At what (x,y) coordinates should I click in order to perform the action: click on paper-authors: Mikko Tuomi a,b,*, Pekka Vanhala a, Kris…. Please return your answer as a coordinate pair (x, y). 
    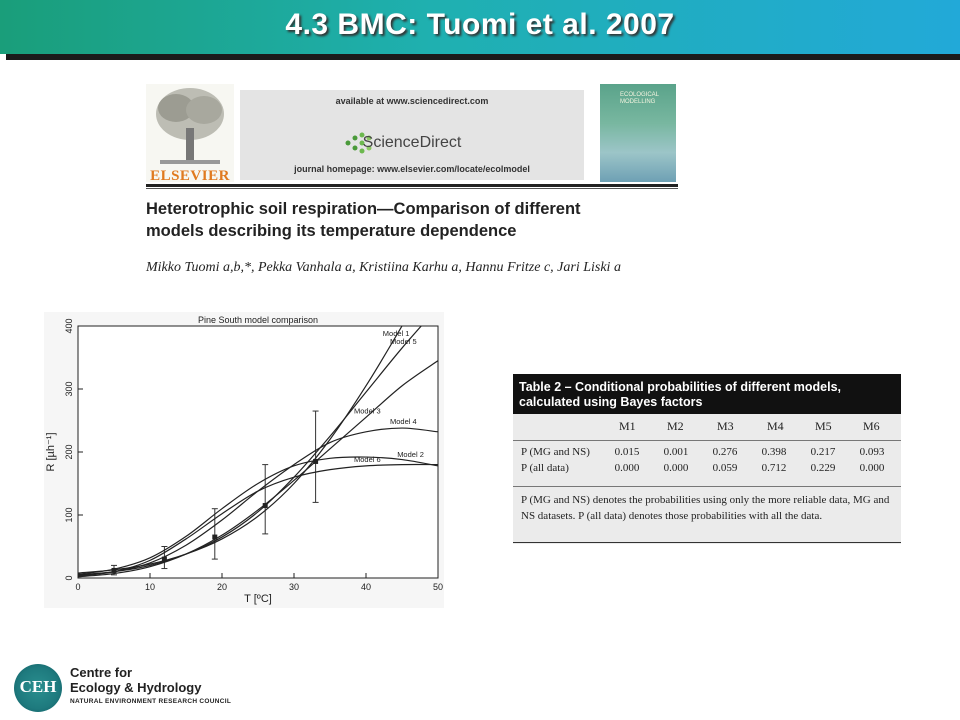
    Looking at the image, I should click on (383, 267).